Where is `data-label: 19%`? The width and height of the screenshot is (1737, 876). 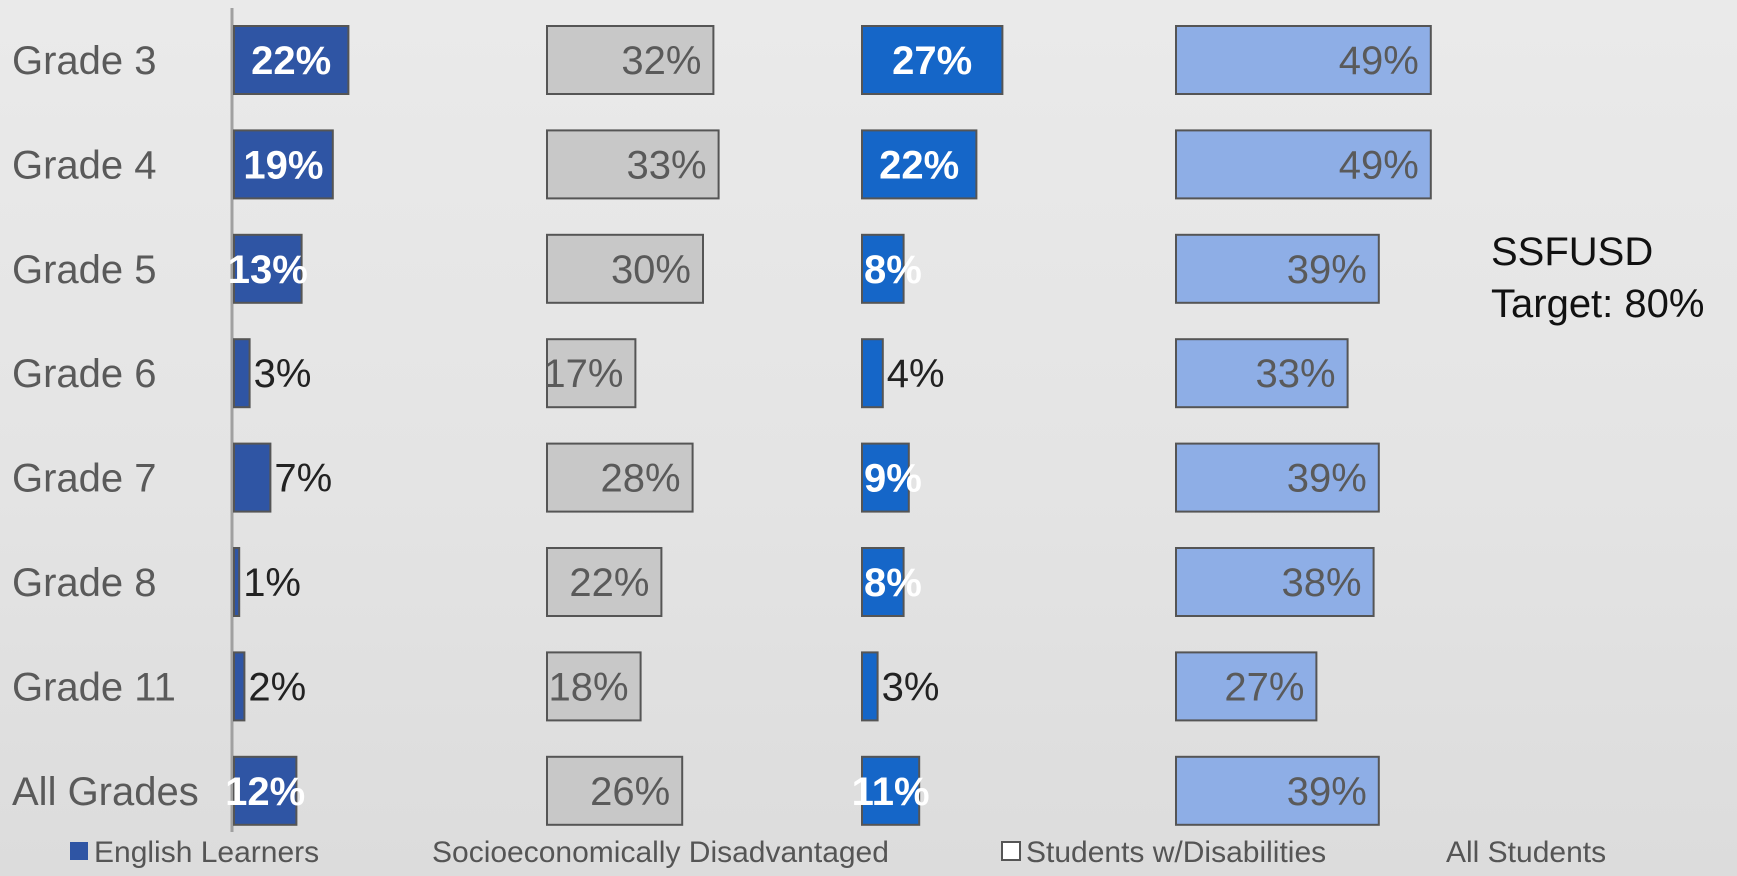 data-label: 19% is located at coordinates (283, 165).